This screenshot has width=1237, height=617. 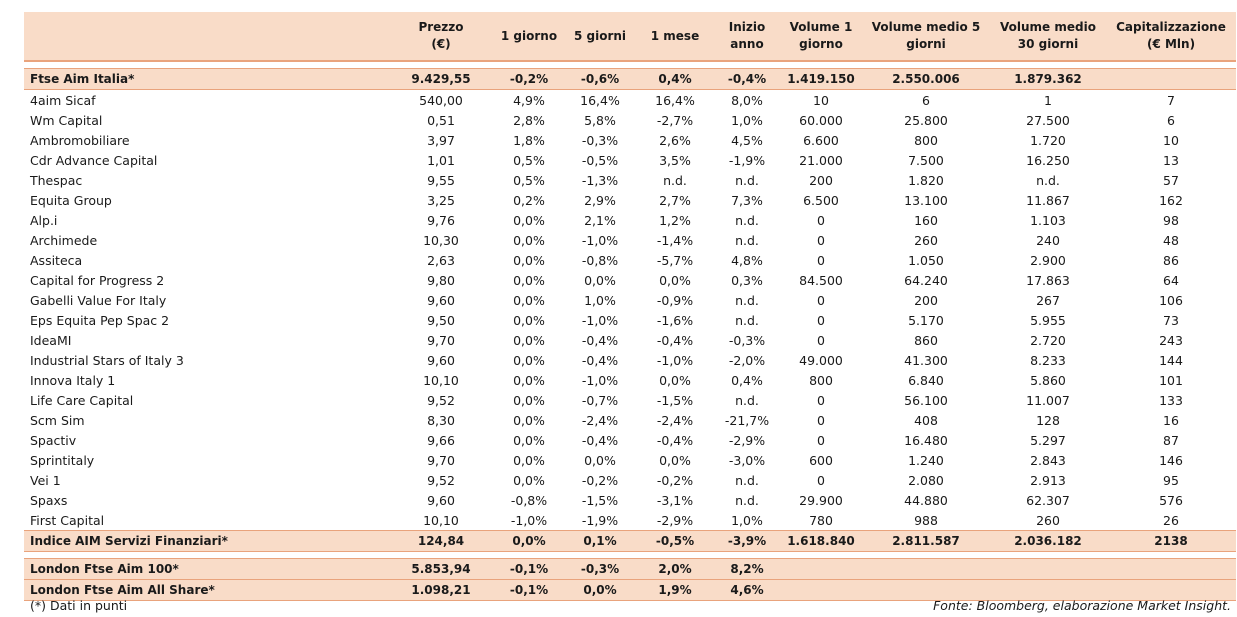 What do you see at coordinates (441, 79) in the screenshot?
I see `index-cell: 9.429,55` at bounding box center [441, 79].